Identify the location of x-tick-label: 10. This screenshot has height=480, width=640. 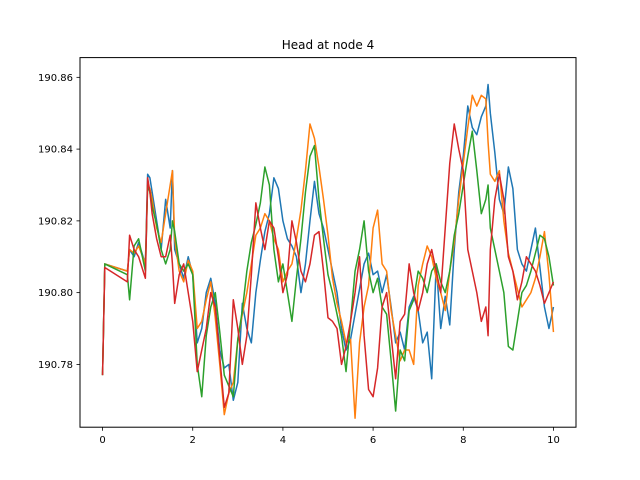
(553, 440).